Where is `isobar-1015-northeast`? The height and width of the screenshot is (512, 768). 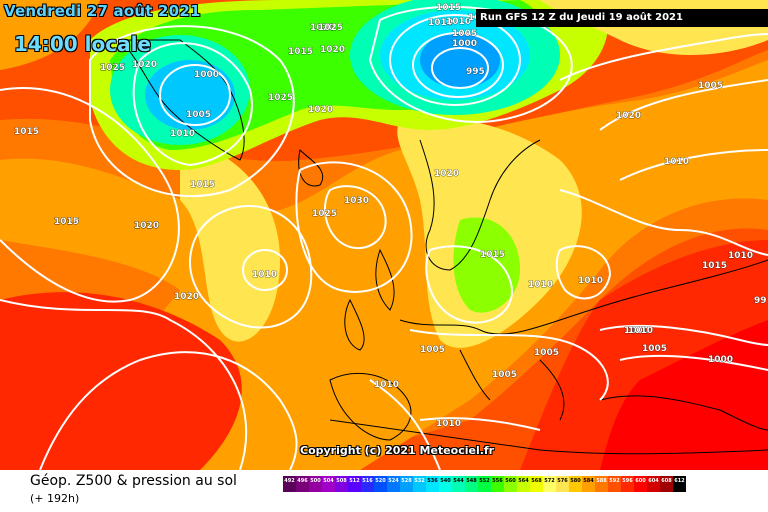 isobar-1015-northeast is located at coordinates (683, 105).